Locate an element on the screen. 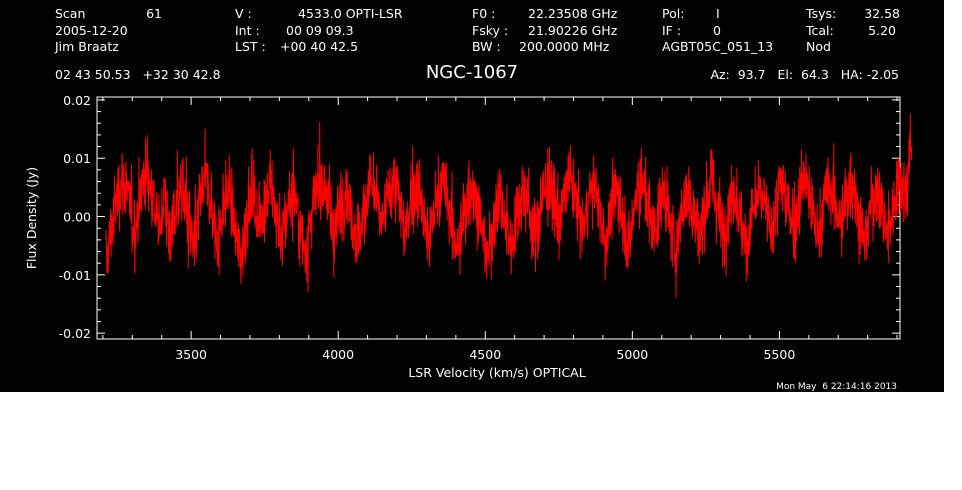  x-tick-label: 3500 is located at coordinates (191, 354).